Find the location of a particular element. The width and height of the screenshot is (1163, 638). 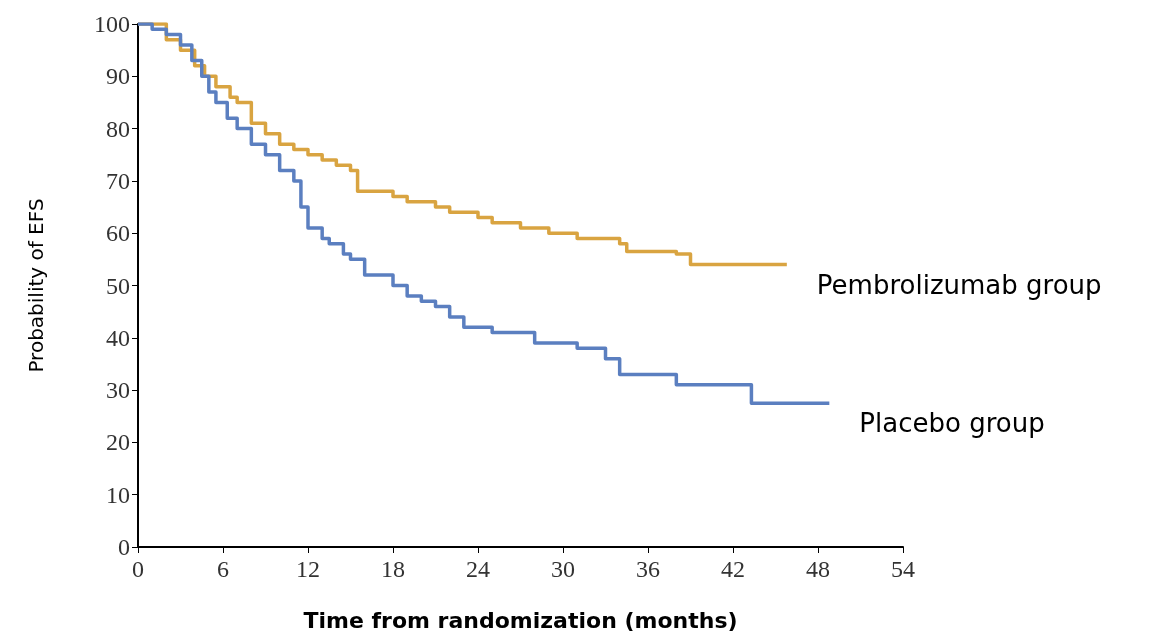

y-tick-label: 90 is located at coordinates (118, 76).